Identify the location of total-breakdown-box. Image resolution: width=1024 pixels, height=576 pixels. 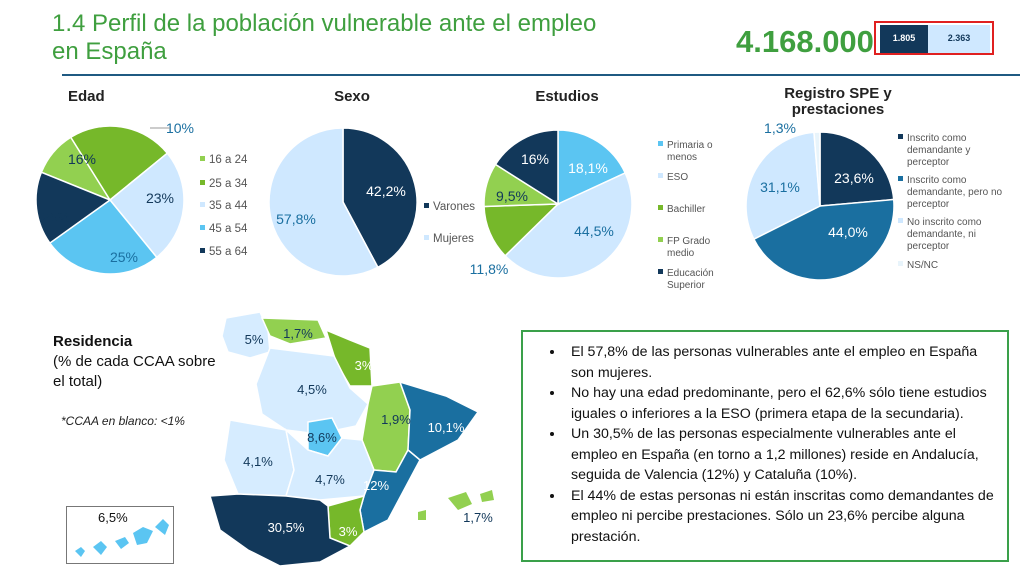
(934, 38).